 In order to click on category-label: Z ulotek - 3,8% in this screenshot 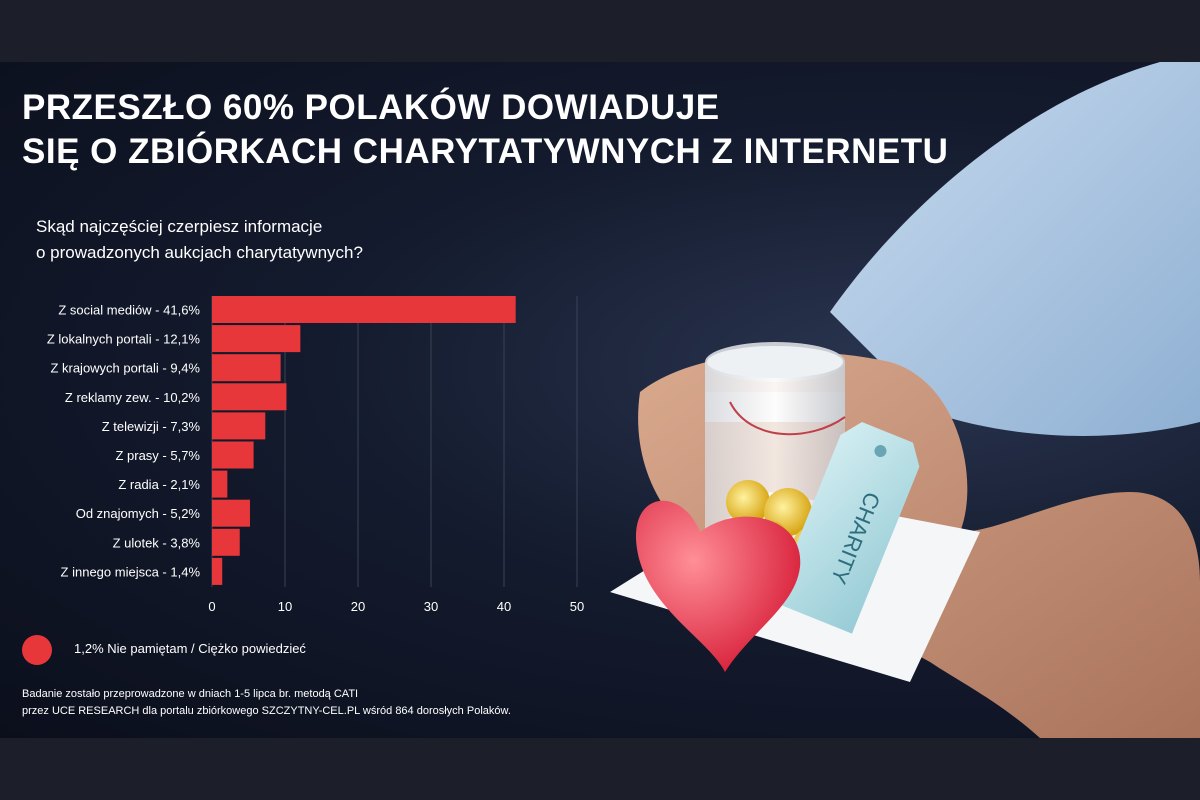, I will do `click(157, 542)`.